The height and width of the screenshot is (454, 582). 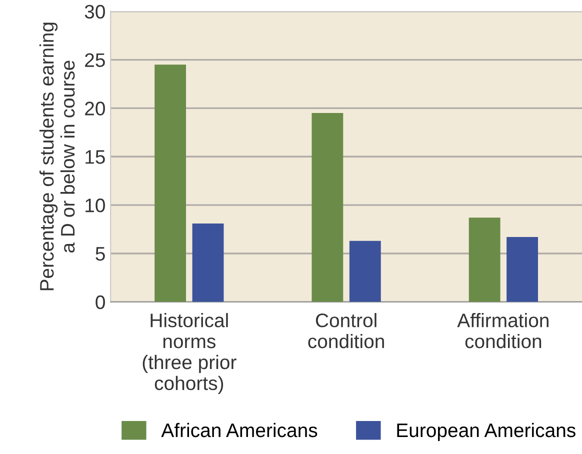 What do you see at coordinates (95, 60) in the screenshot?
I see `y-tick-label: 25` at bounding box center [95, 60].